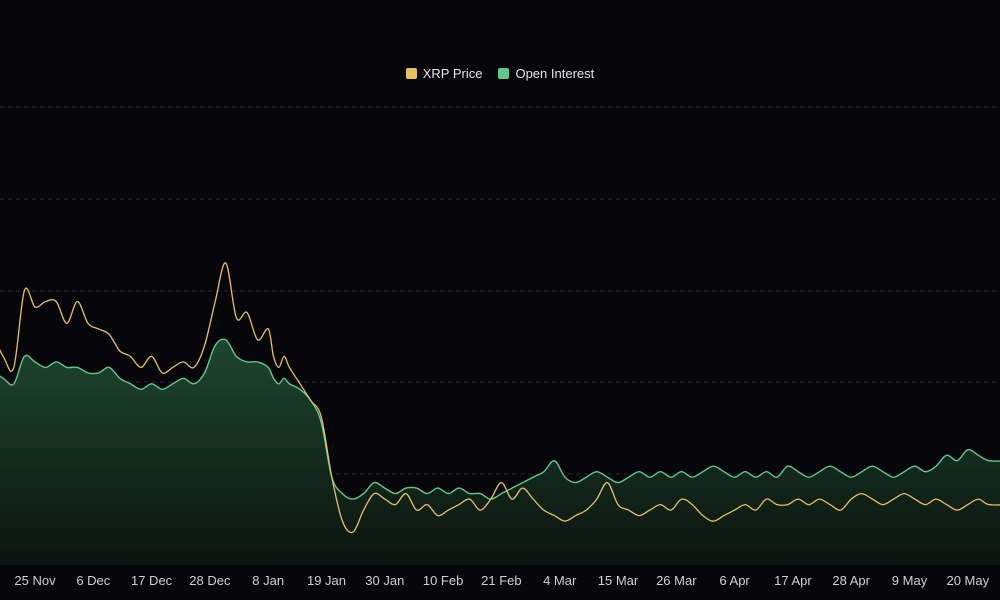  Describe the element at coordinates (618, 580) in the screenshot. I see `x-tick-label: 15 Mar` at that location.